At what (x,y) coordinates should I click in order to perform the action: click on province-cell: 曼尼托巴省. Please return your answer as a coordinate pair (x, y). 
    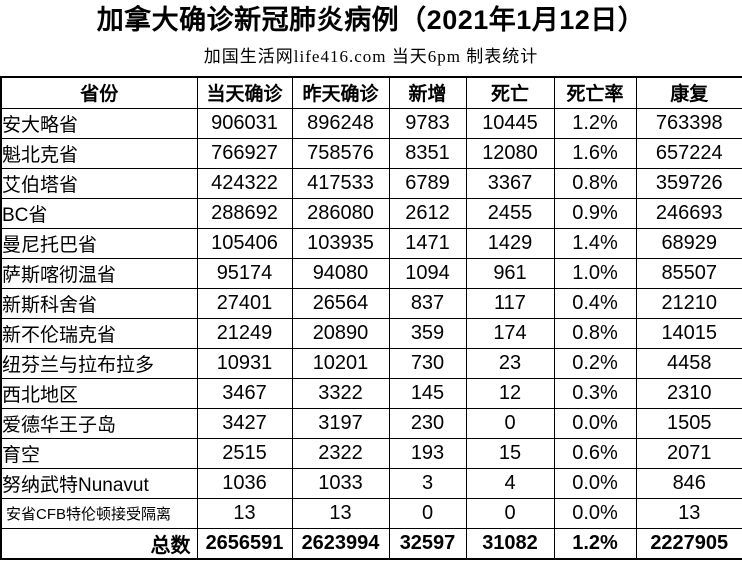
    Looking at the image, I should click on (99, 243).